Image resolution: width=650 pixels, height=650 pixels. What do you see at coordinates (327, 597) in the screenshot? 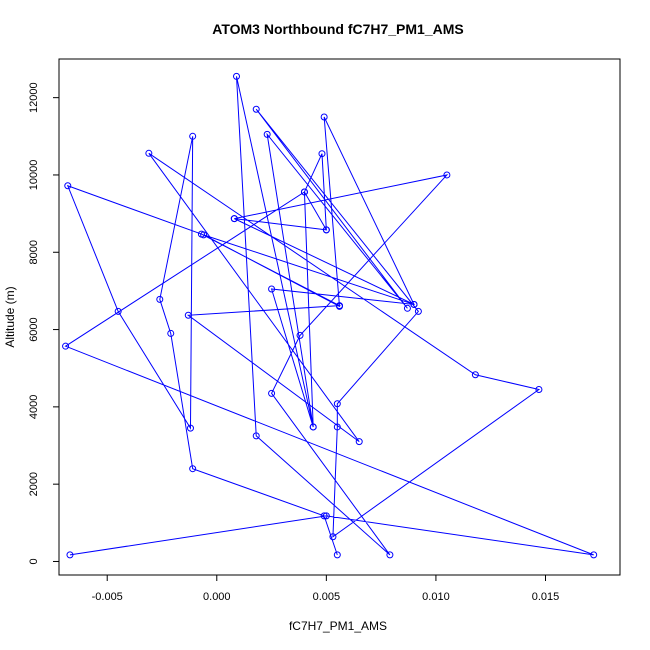
I see `x-tick-label: 0.005` at bounding box center [327, 597].